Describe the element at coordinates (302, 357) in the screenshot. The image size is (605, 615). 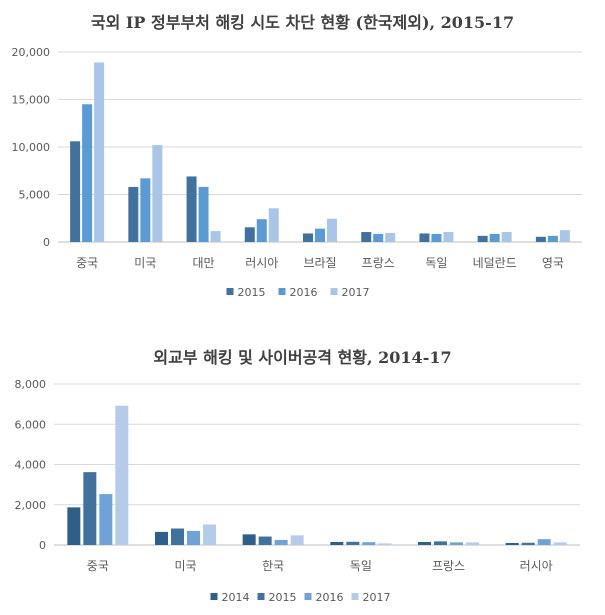
I see `chart-title: 외교부 해킹 및 사이버공격 현황, 2014-17` at that location.